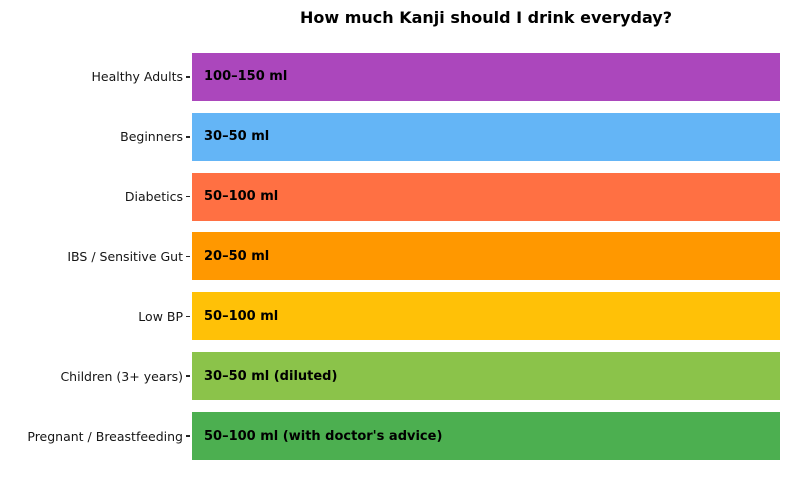 Image resolution: width=790 pixels, height=490 pixels. Describe the element at coordinates (246, 77) in the screenshot. I see `bar-value-label: 100–150 ml` at that location.